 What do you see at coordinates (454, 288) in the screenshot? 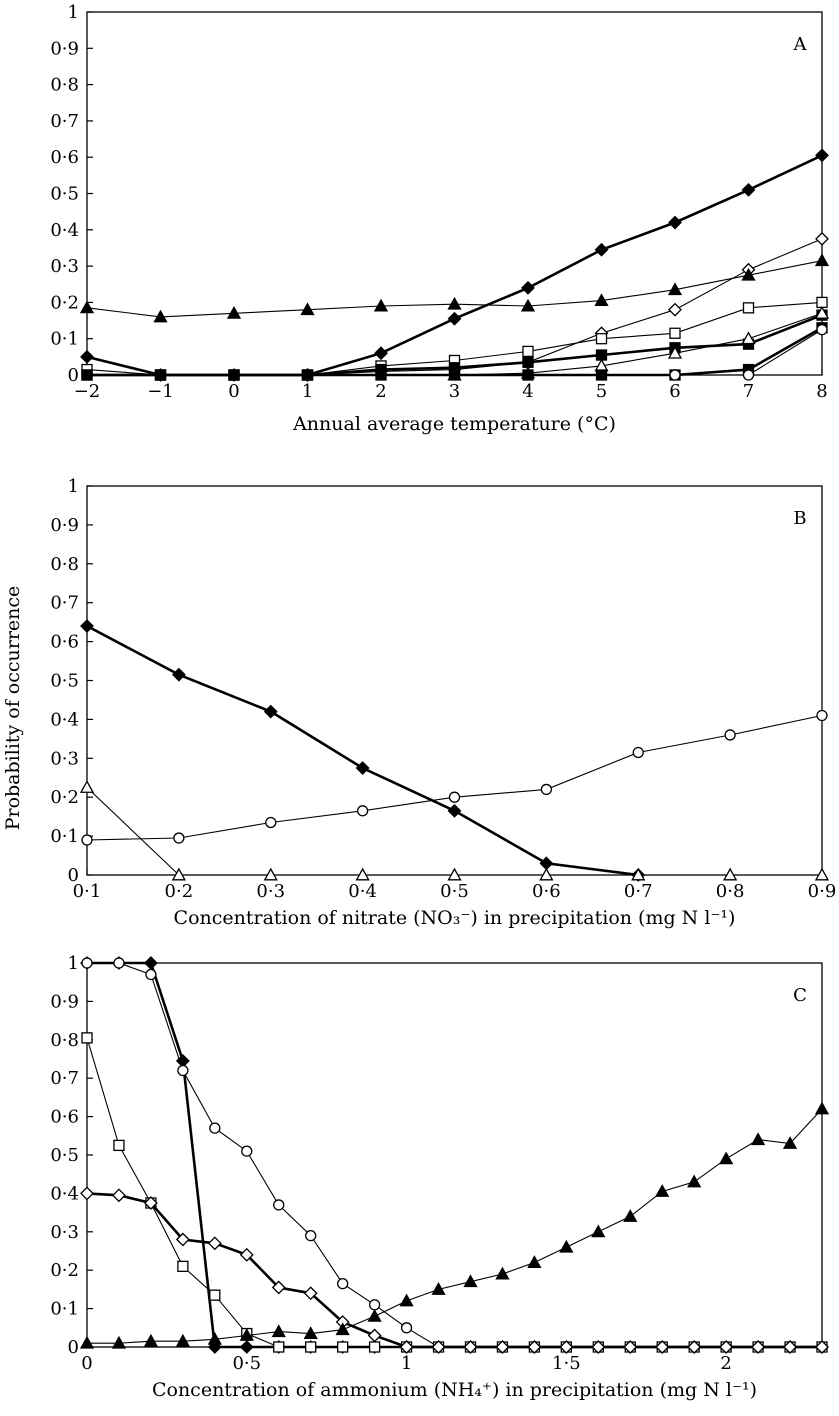
I see `series-filled-triangle` at bounding box center [454, 288].